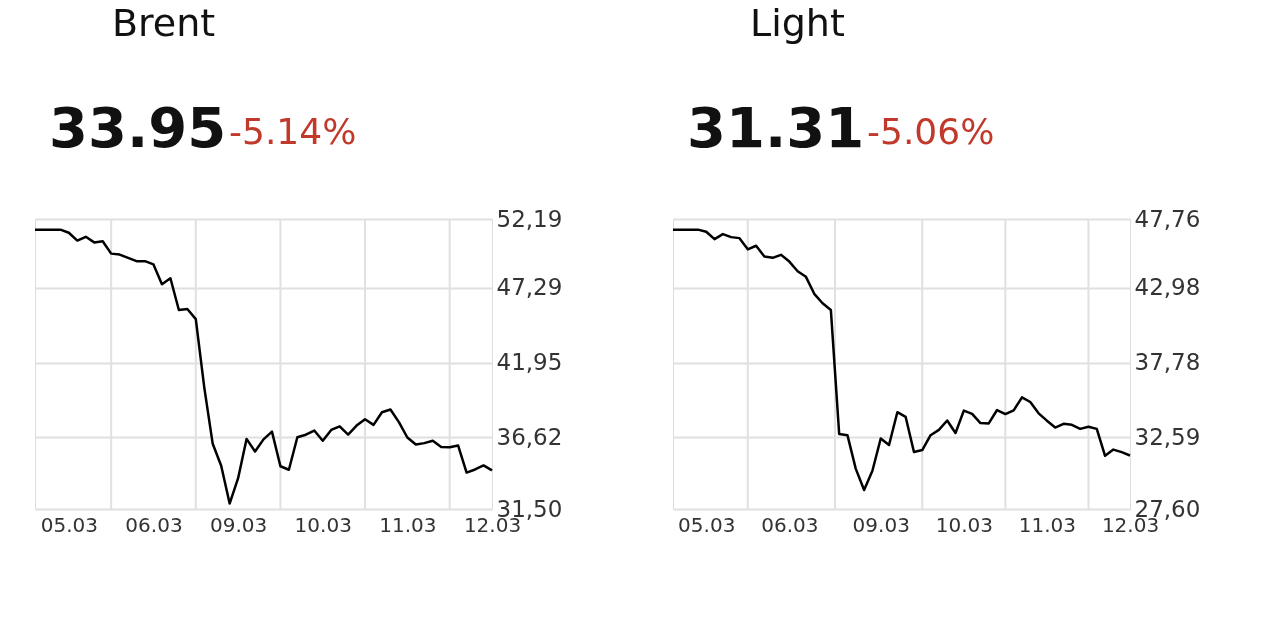  Describe the element at coordinates (1167, 287) in the screenshot. I see `y-tick-label: 42,98` at that location.